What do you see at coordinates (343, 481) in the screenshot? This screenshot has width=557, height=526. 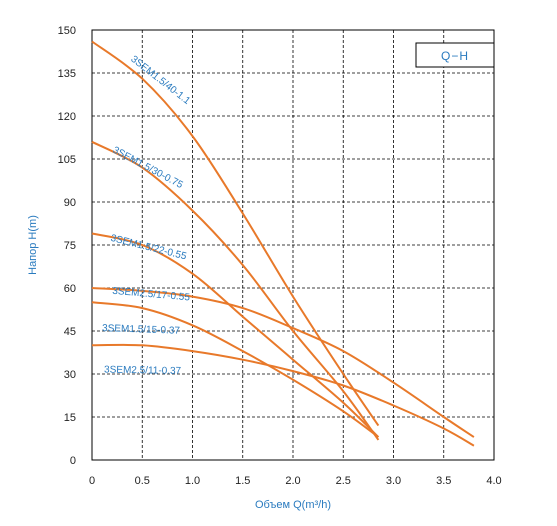 I see `x-tick-label: 2.5` at bounding box center [343, 481].